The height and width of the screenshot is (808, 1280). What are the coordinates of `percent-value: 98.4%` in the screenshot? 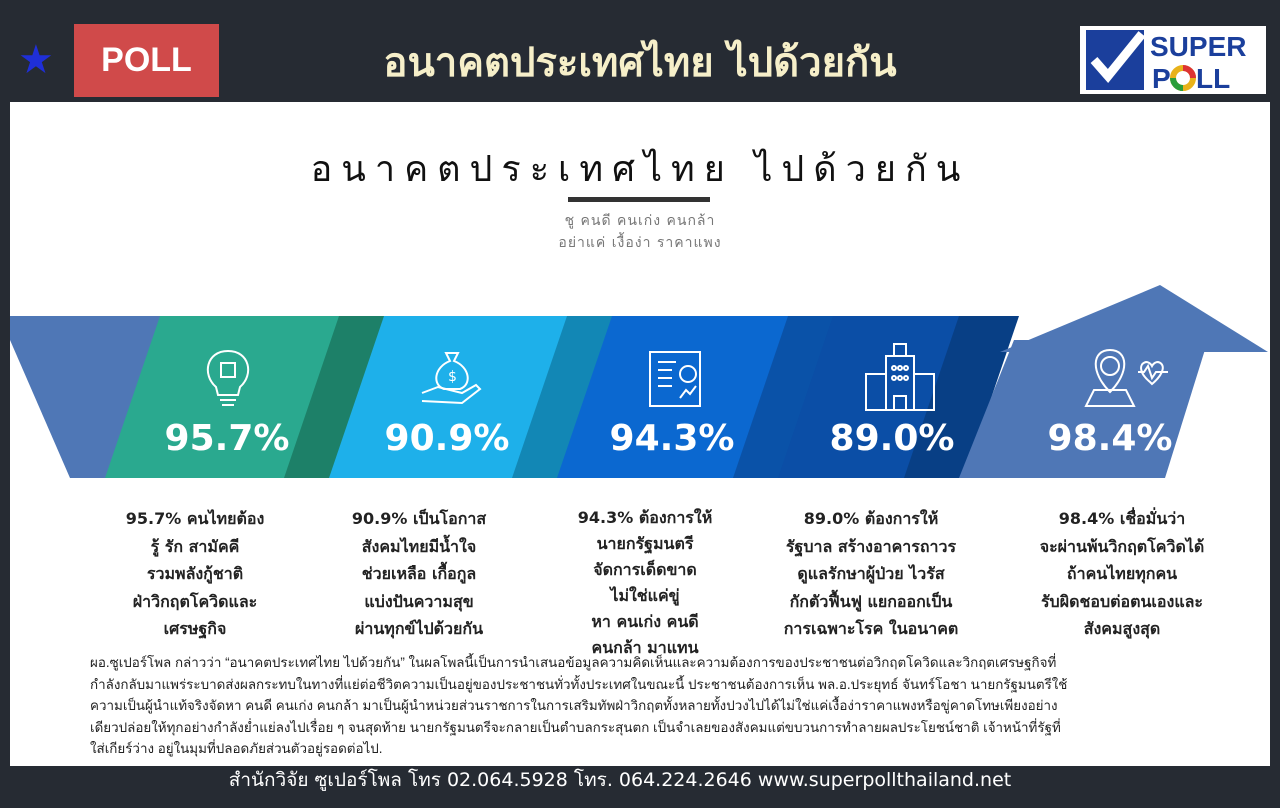 It's located at (1110, 438).